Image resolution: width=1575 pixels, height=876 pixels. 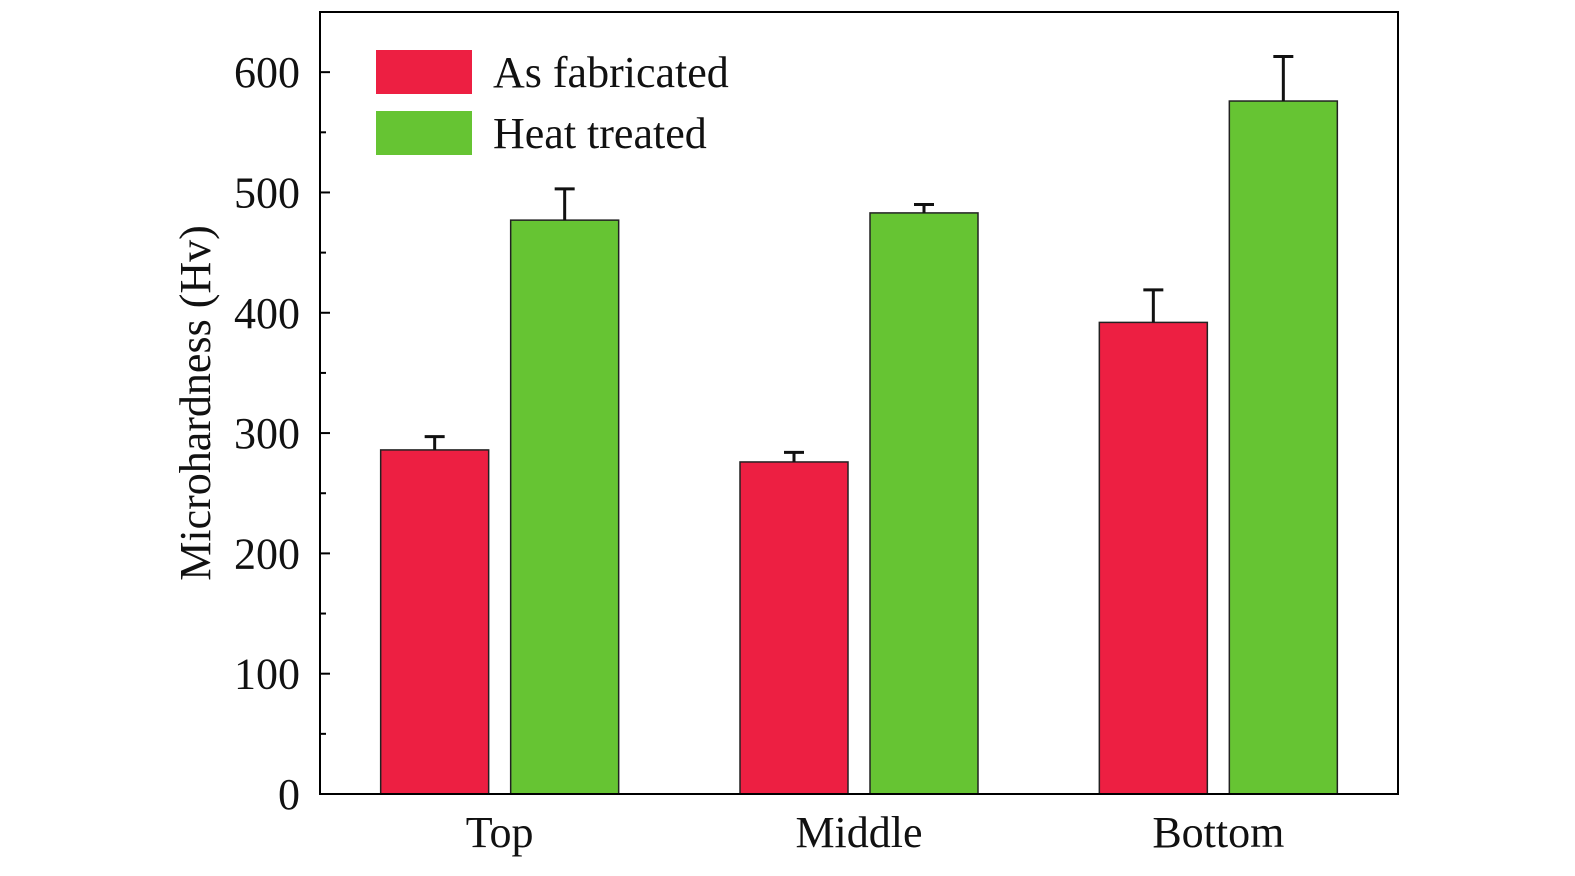 What do you see at coordinates (611, 72) in the screenshot?
I see `legend-label-as-fabricated: As fabricated` at bounding box center [611, 72].